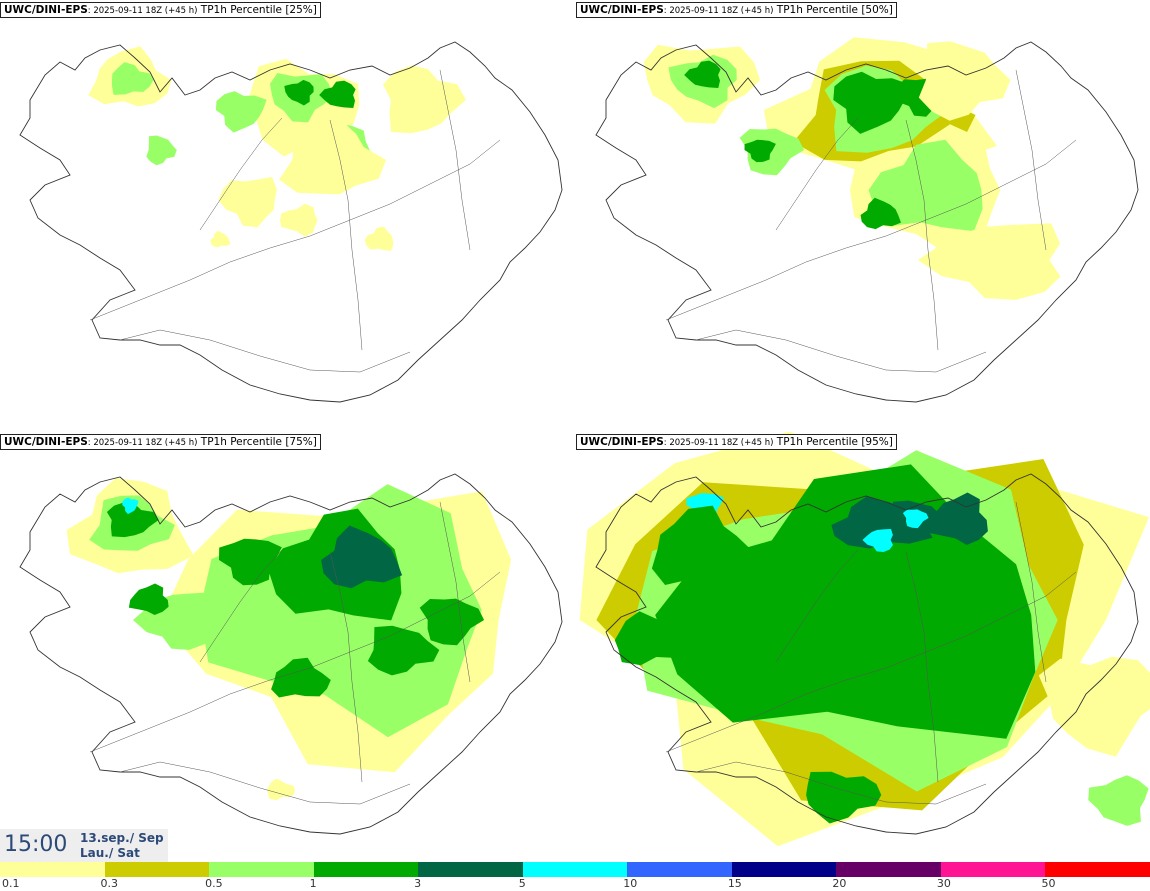 This screenshot has height=891, width=1150. Describe the element at coordinates (630, 883) in the screenshot. I see `colorbar-label: 10` at that location.